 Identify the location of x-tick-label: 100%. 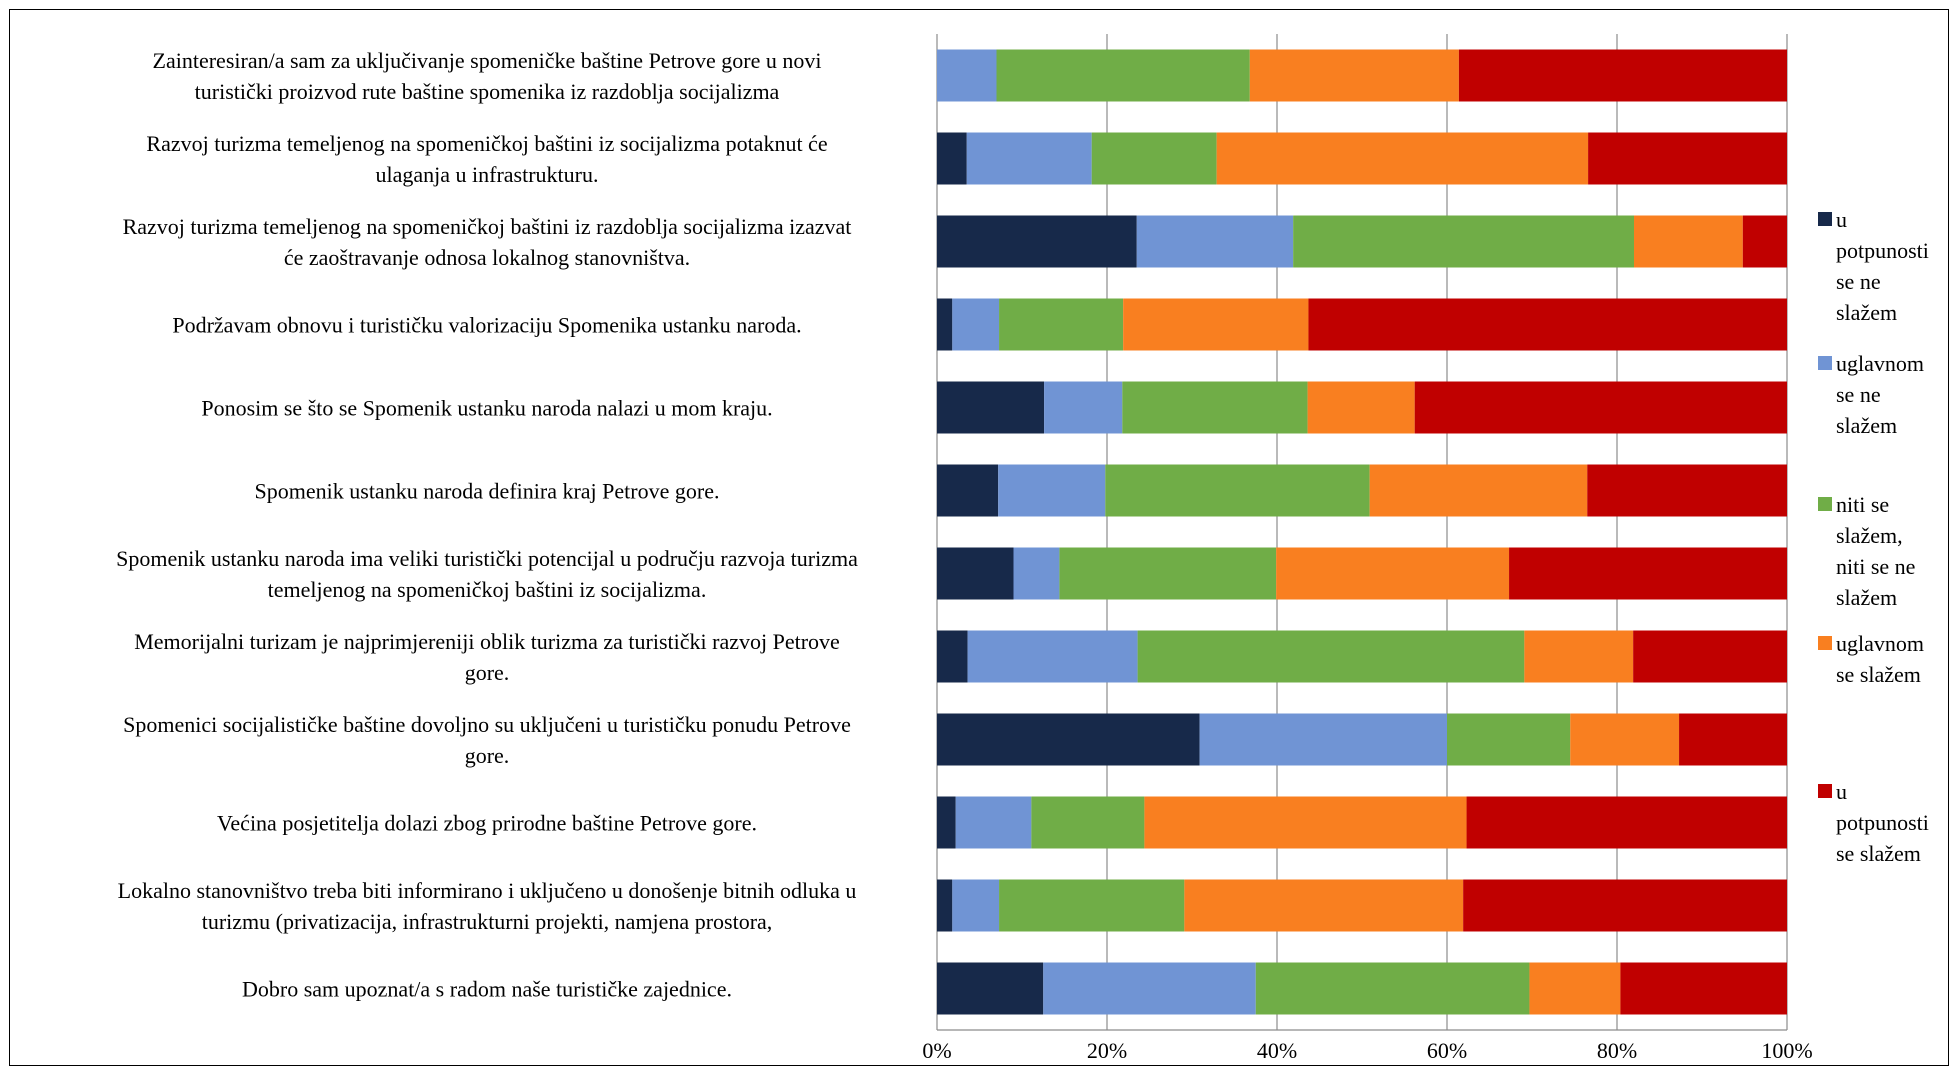
(1786, 1050).